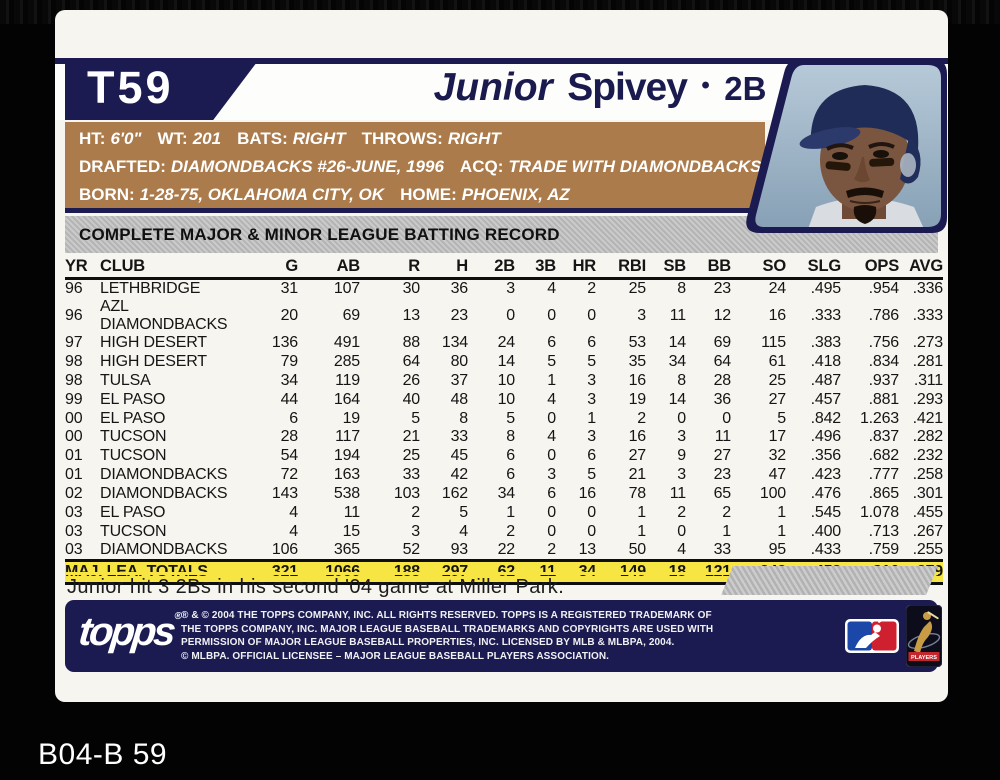  Describe the element at coordinates (411, 380) in the screenshot. I see `stat-cell: 26` at that location.